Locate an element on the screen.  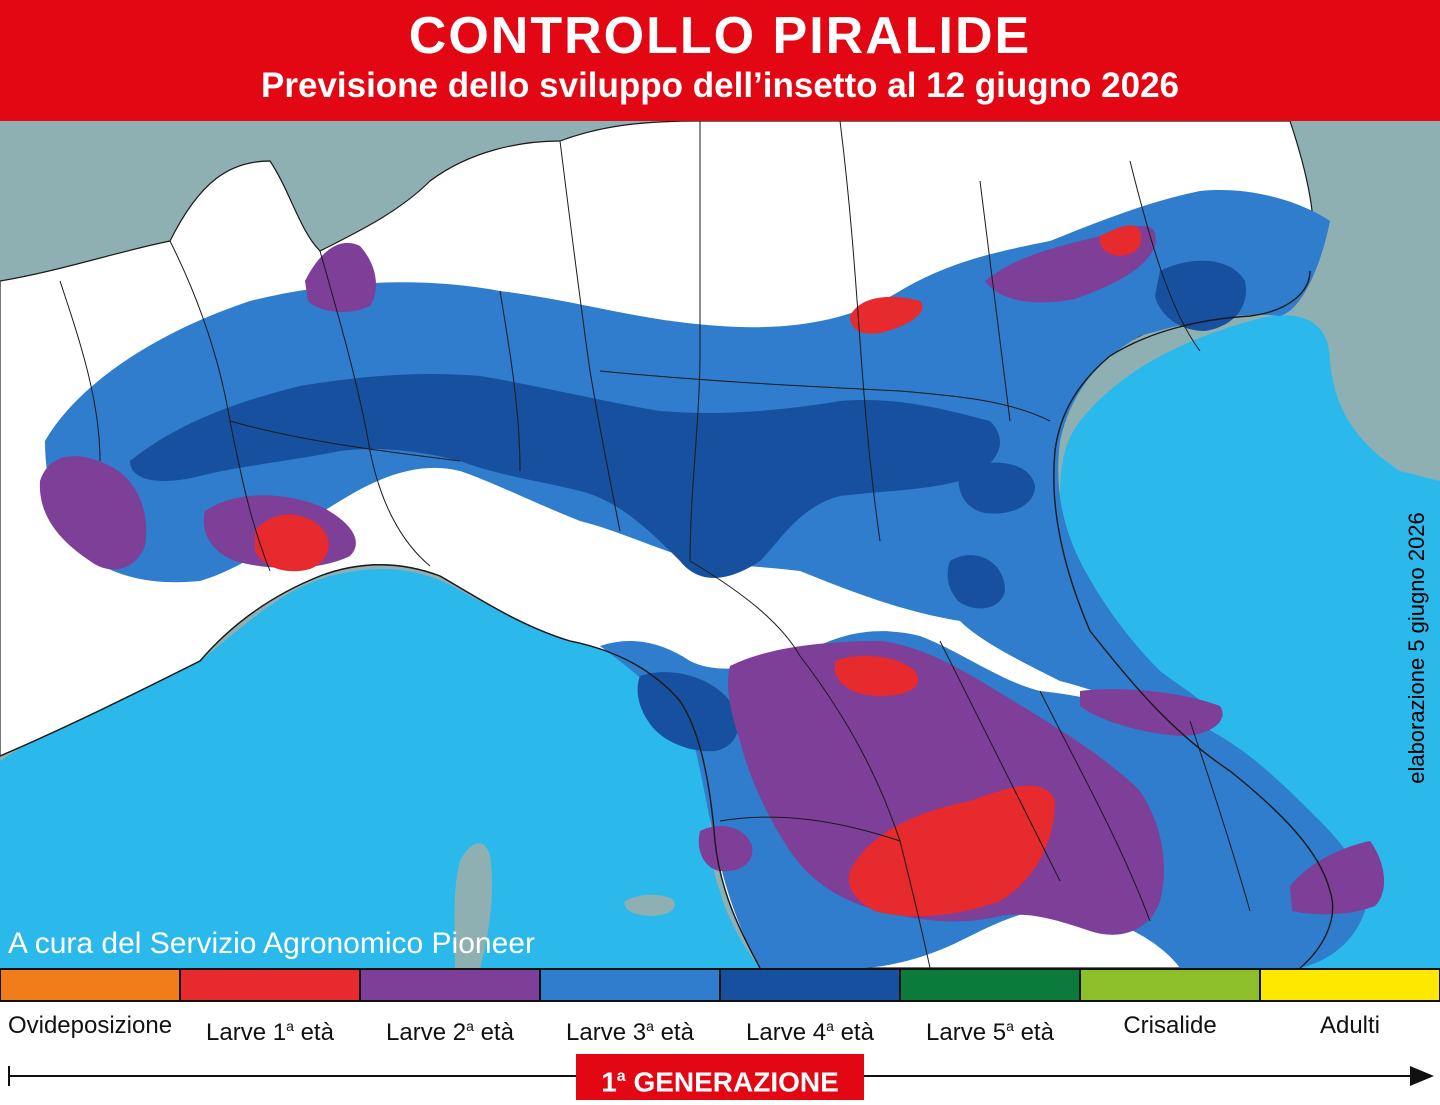
legend-stage: Adulti is located at coordinates (1350, 1025).